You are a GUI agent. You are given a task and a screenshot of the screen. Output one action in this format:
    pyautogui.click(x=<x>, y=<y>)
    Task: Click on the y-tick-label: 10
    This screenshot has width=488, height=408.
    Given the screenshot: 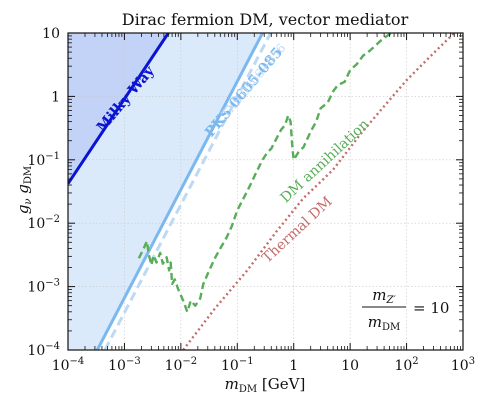 What is the action you would take?
    pyautogui.click(x=51, y=34)
    